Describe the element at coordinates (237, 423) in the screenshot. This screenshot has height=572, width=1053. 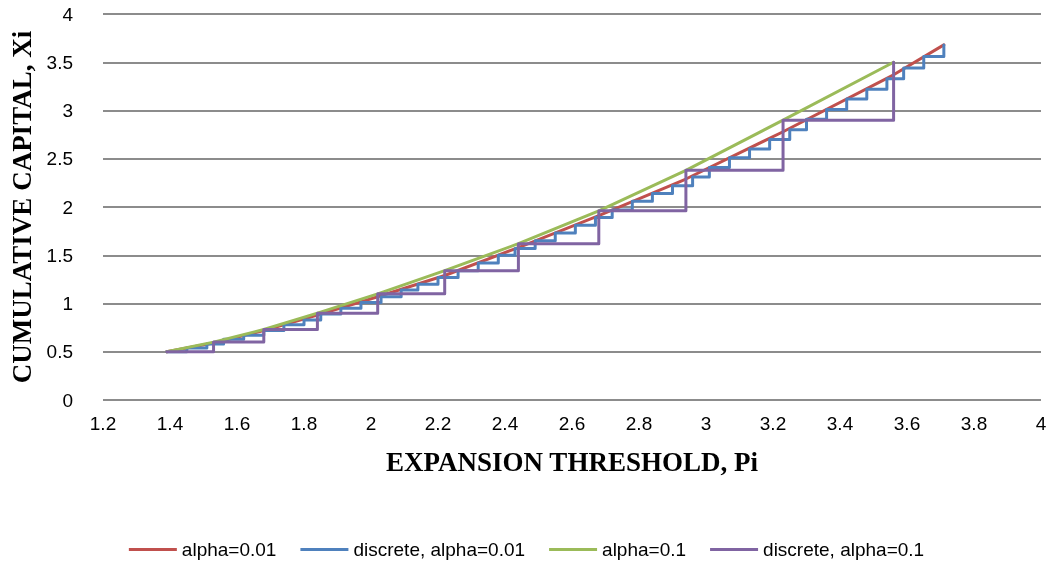
I see `x-tick-label: 1.6` at that location.